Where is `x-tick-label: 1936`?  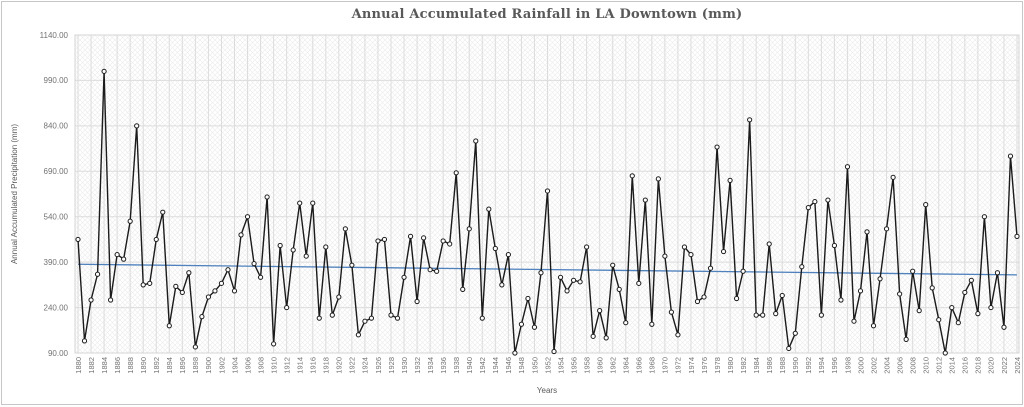
x-tick-label: 1936 is located at coordinates (443, 365).